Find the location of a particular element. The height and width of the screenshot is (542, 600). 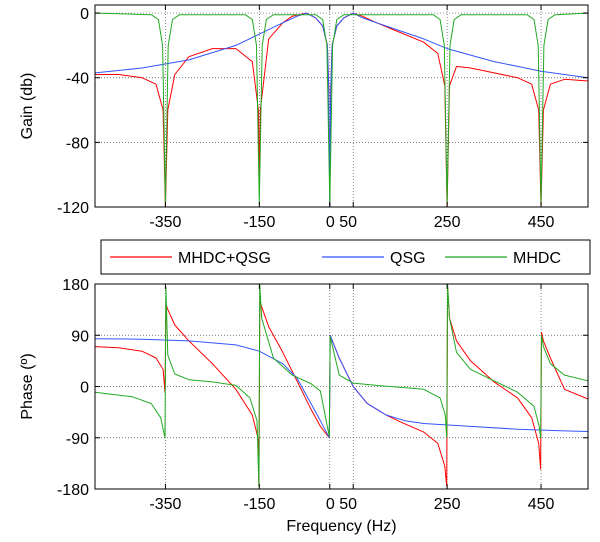

plot0-ytick-label-2: -80 is located at coordinates (77, 143).